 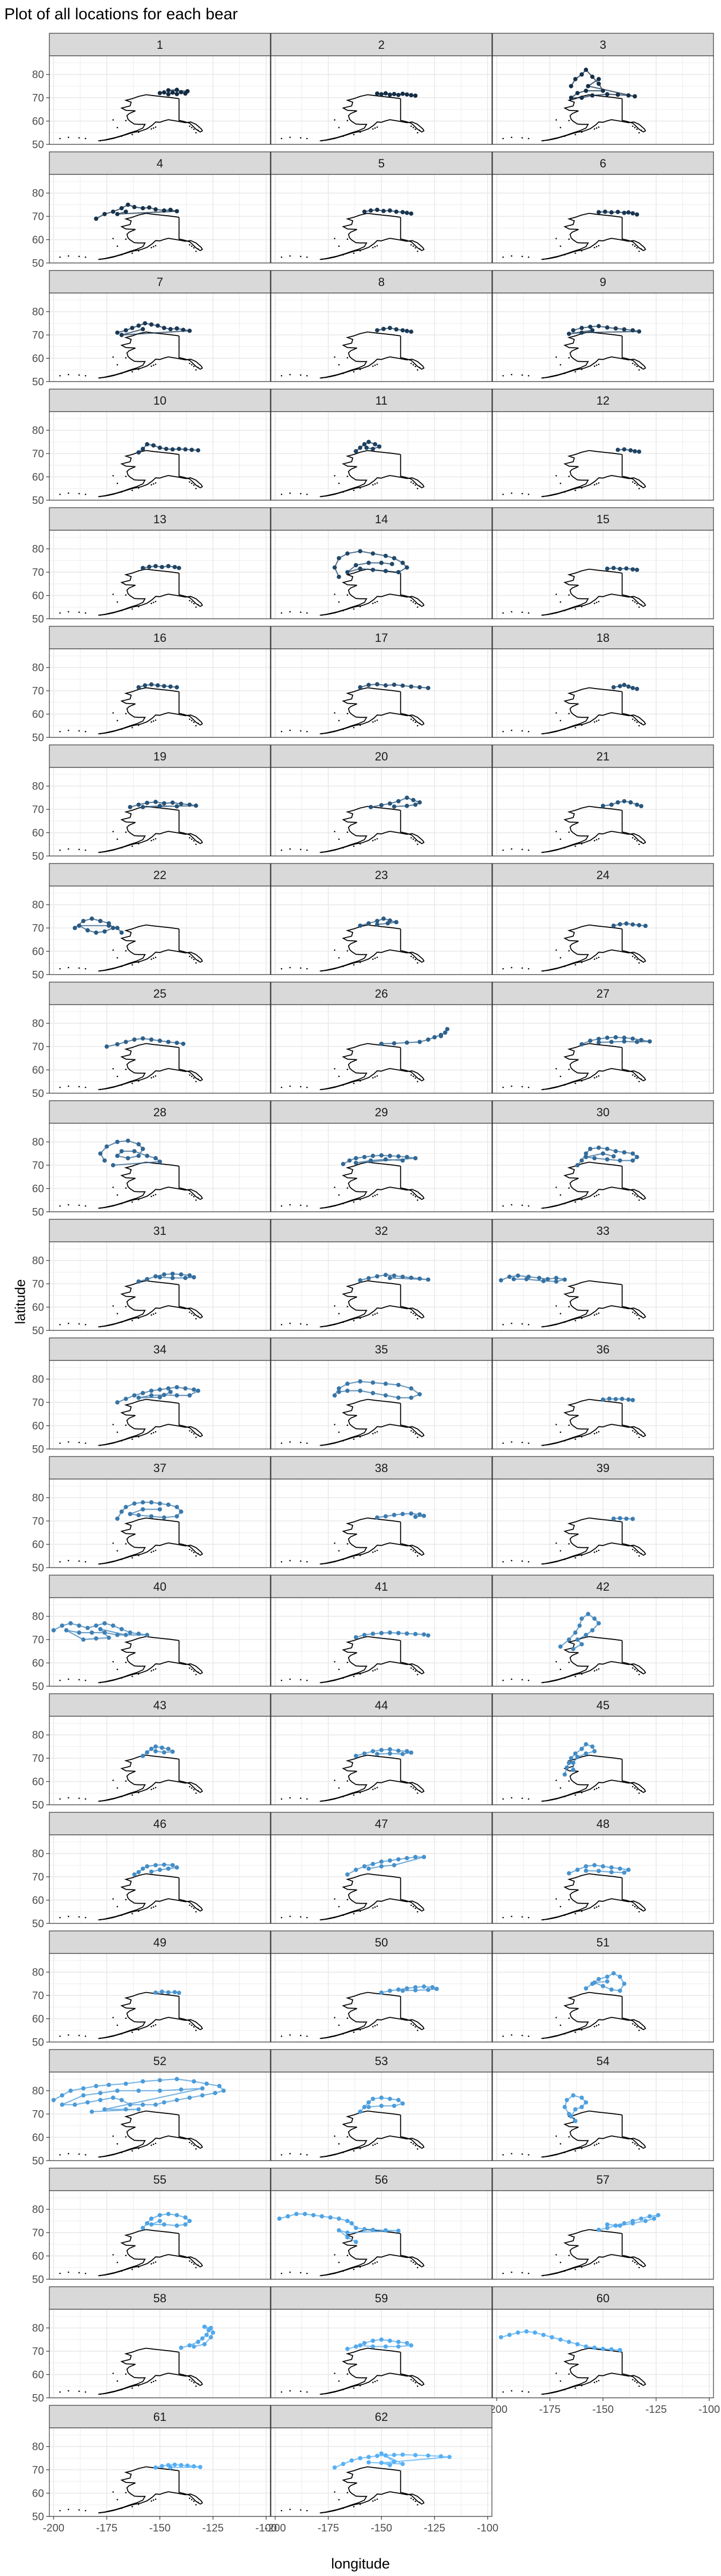 What do you see at coordinates (160, 1230) in the screenshot?
I see `facet-strip` at bounding box center [160, 1230].